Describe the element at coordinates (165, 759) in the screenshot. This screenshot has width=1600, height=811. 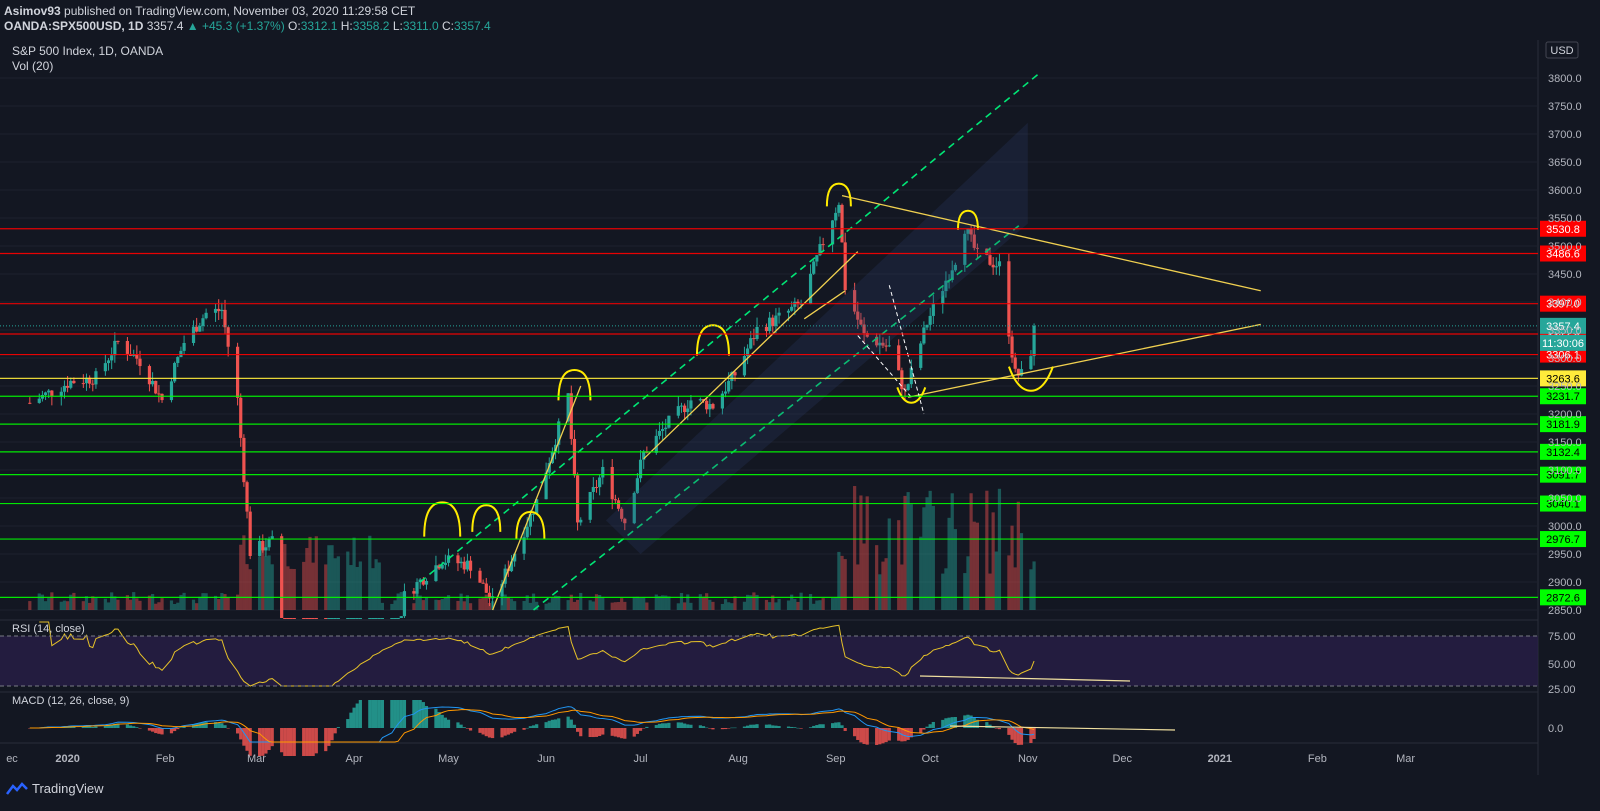
I see `x-tick-label: Feb` at that location.